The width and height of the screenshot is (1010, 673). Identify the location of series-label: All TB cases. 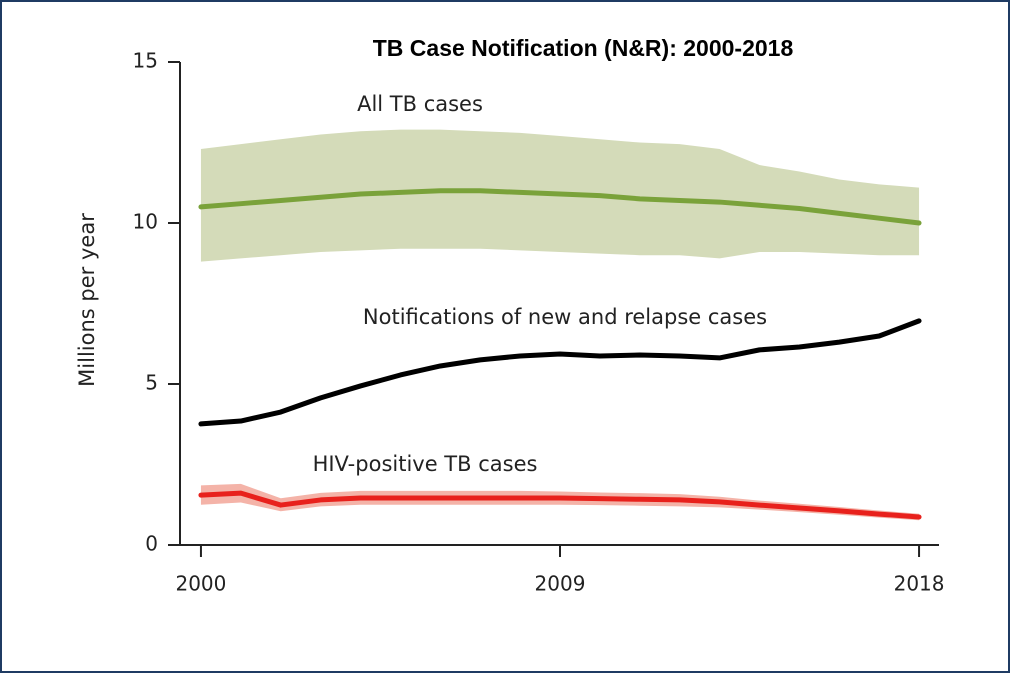
(420, 104).